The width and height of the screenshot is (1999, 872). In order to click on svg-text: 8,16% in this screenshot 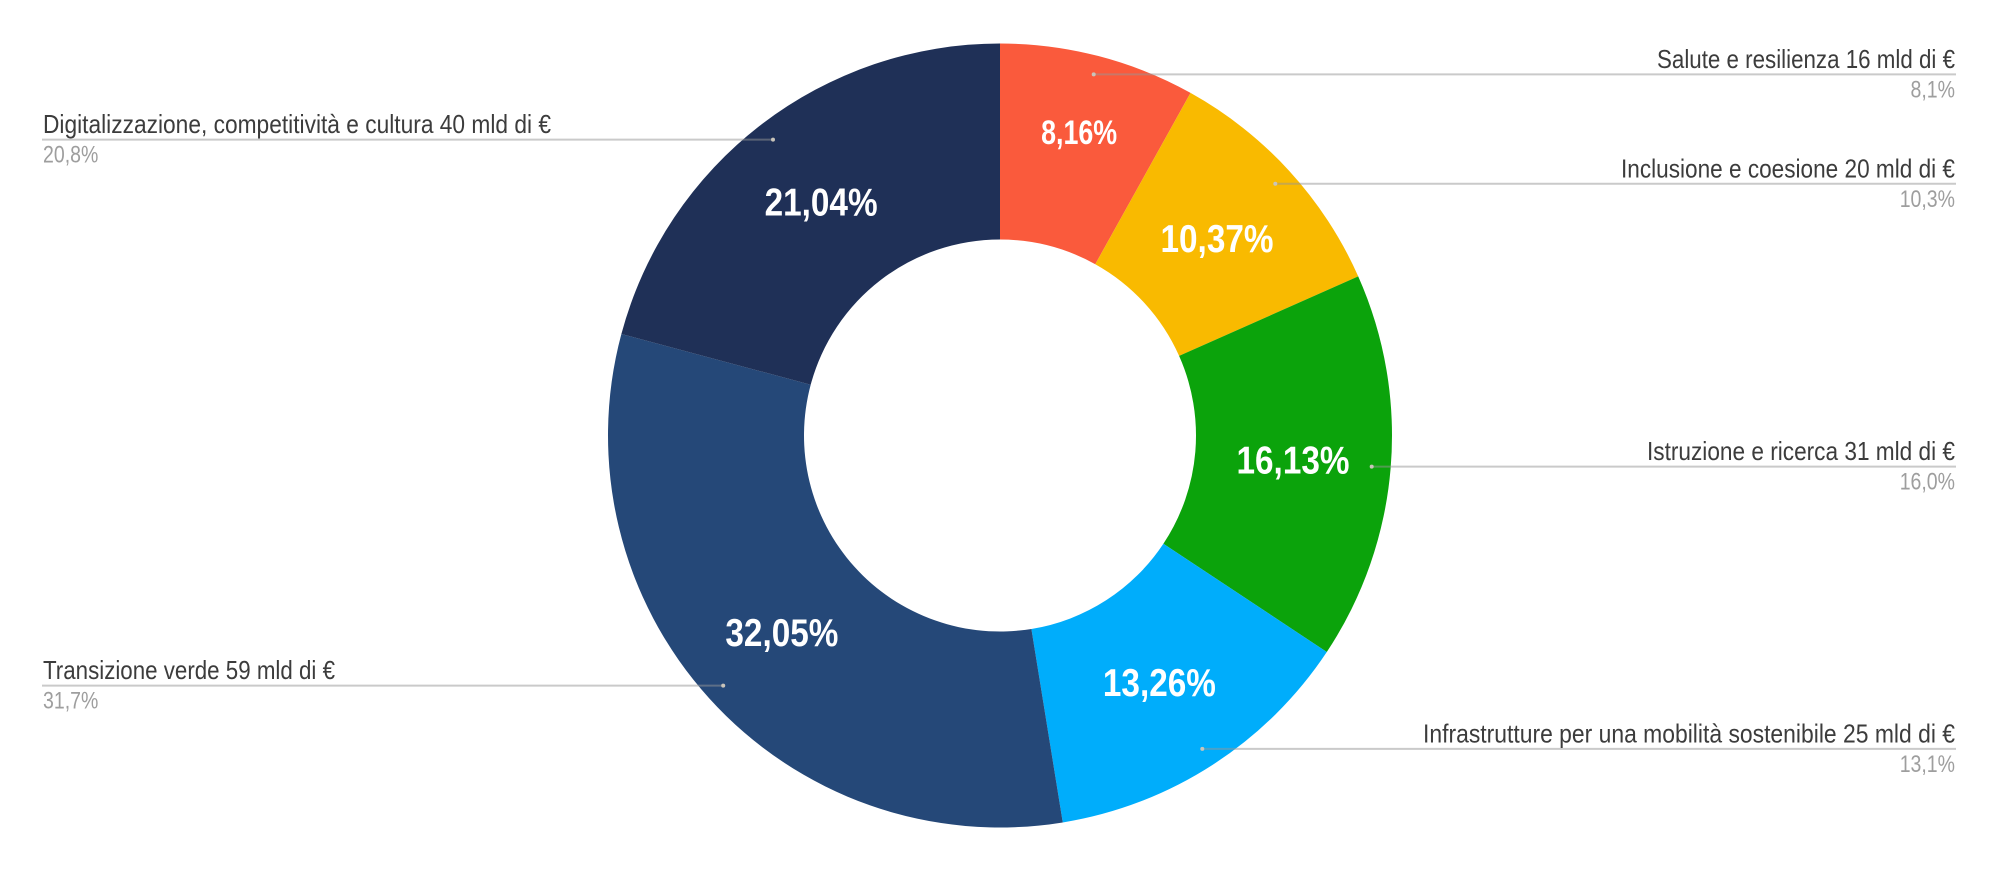, I will do `click(1079, 133)`.